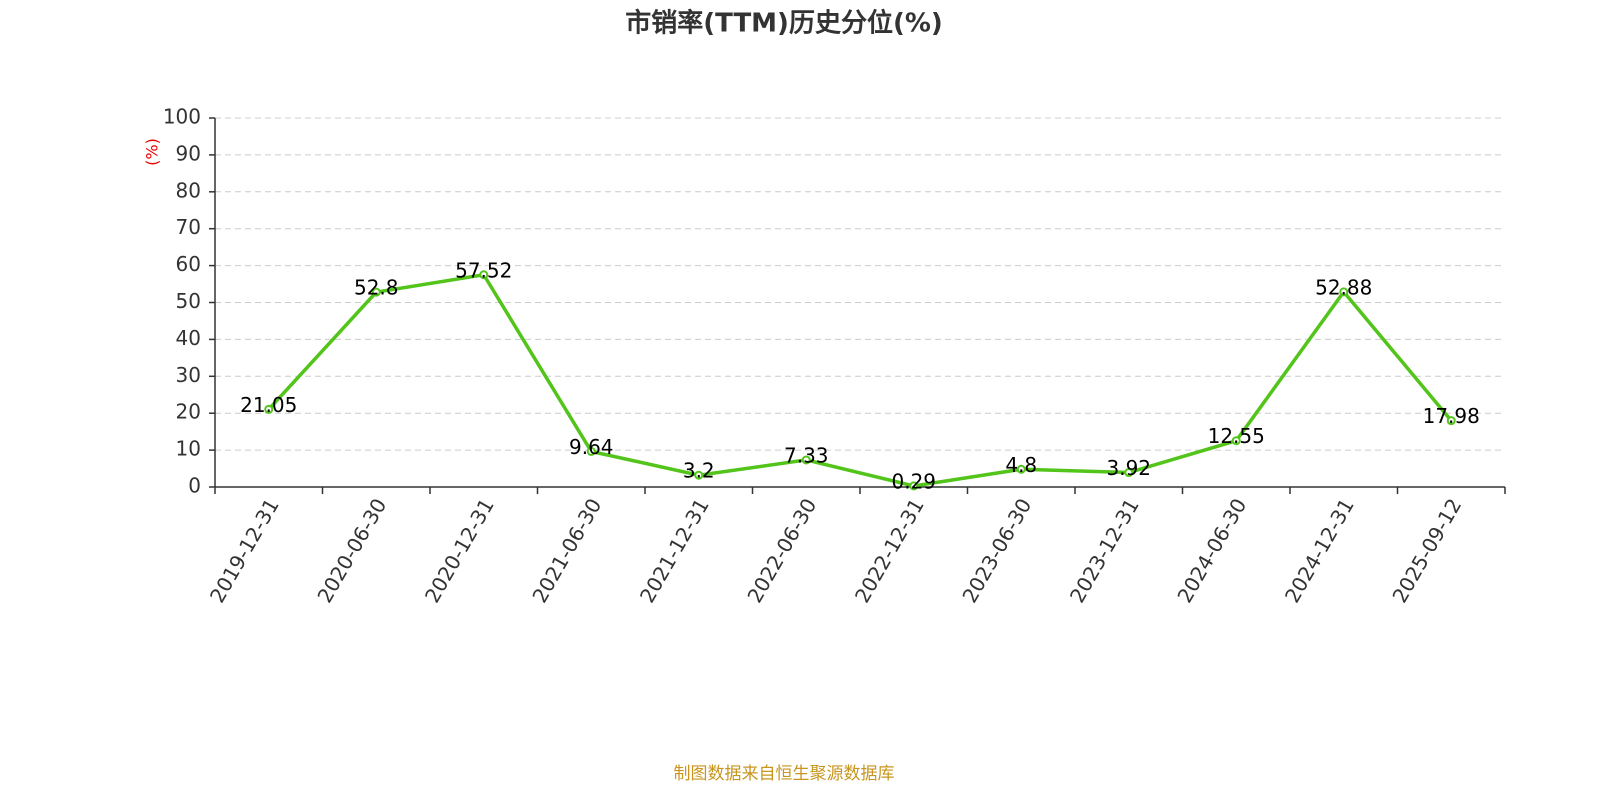  What do you see at coordinates (244, 550) in the screenshot?
I see `x-tick-label: 2019-12-31` at bounding box center [244, 550].